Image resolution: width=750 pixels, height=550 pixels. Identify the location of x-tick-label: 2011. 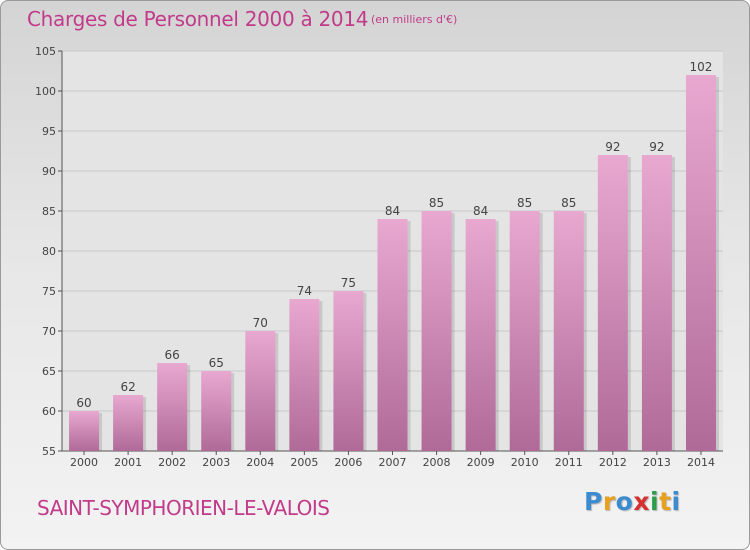
(569, 462).